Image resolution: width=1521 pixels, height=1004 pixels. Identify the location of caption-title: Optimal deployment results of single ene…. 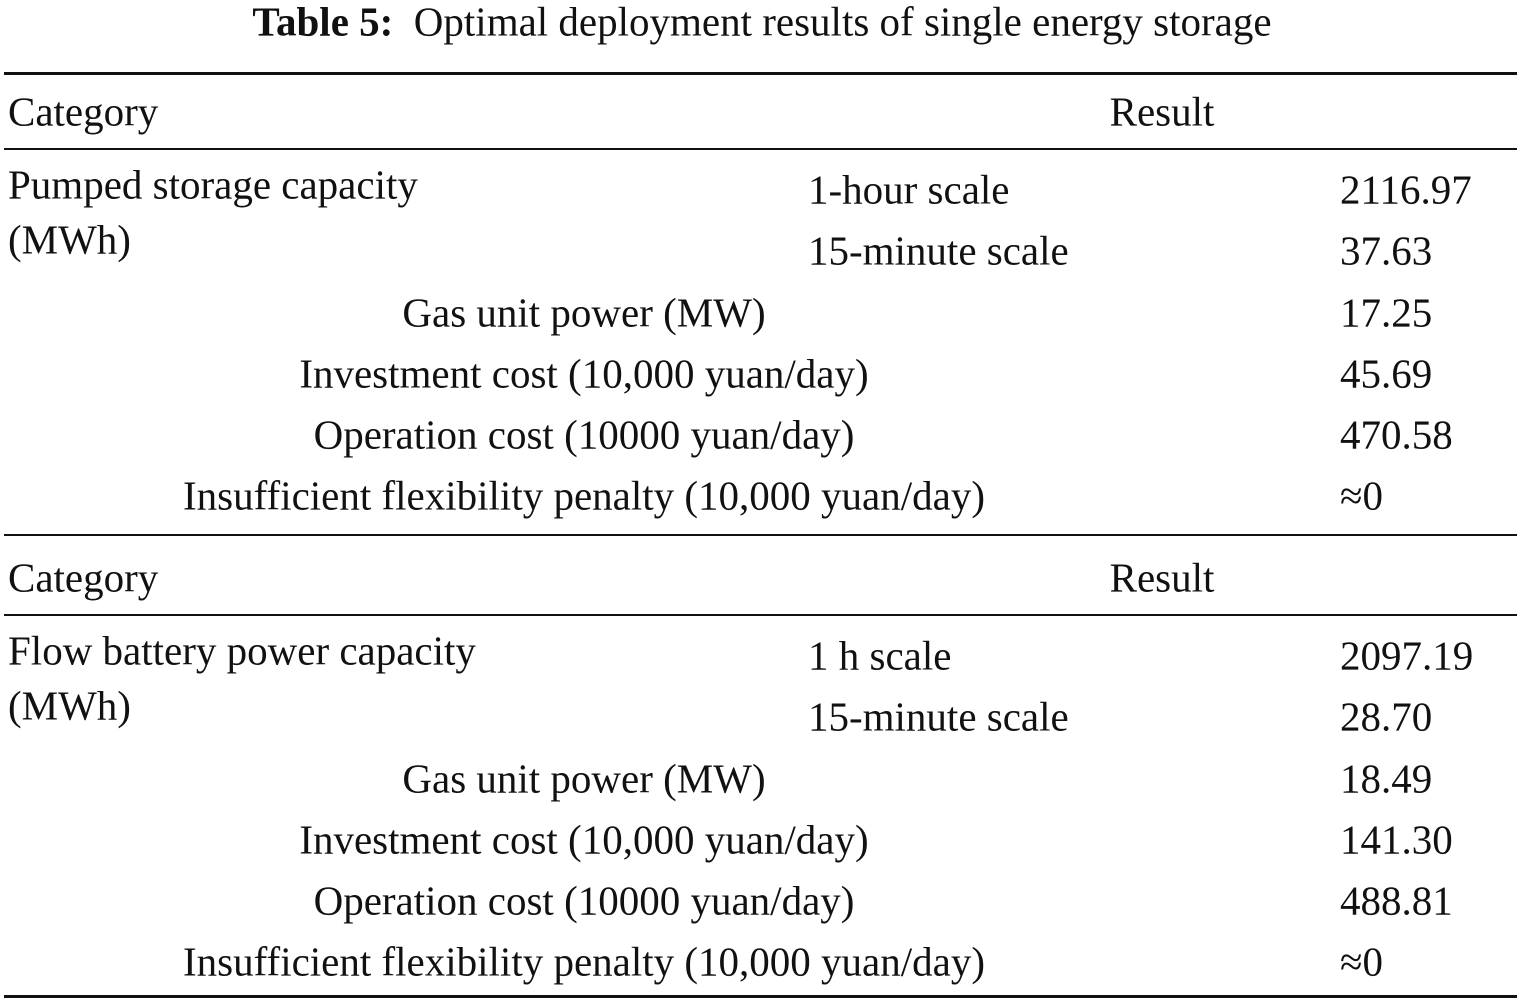
(842, 22).